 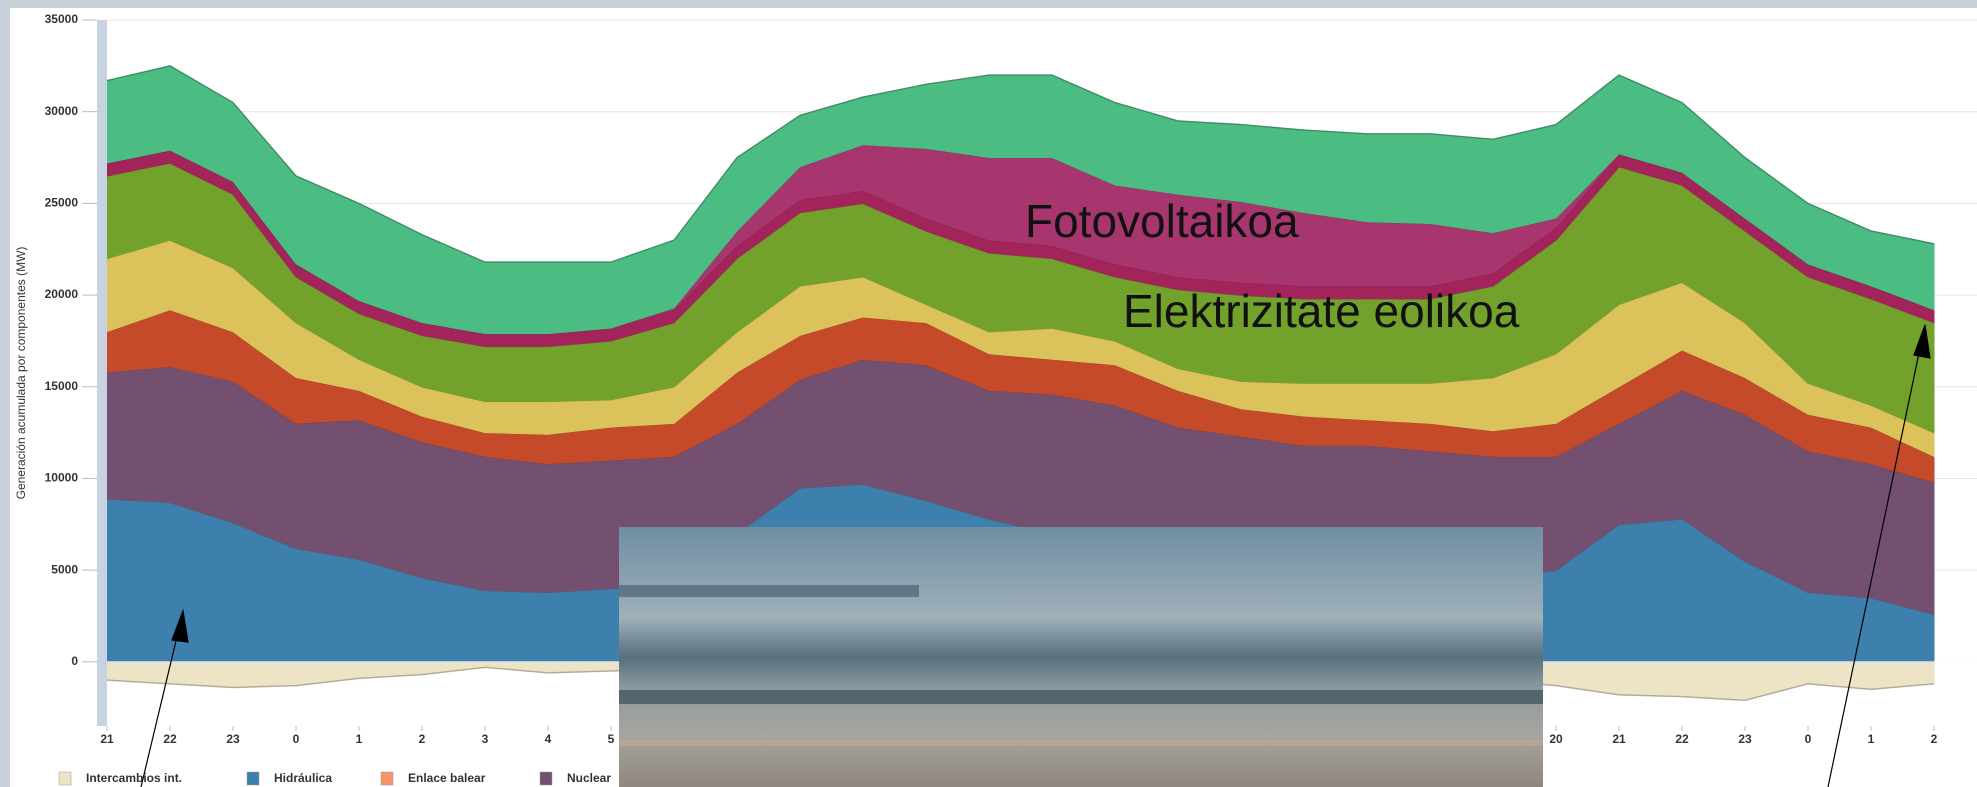 I want to click on y-axis-bar, so click(x=102, y=373).